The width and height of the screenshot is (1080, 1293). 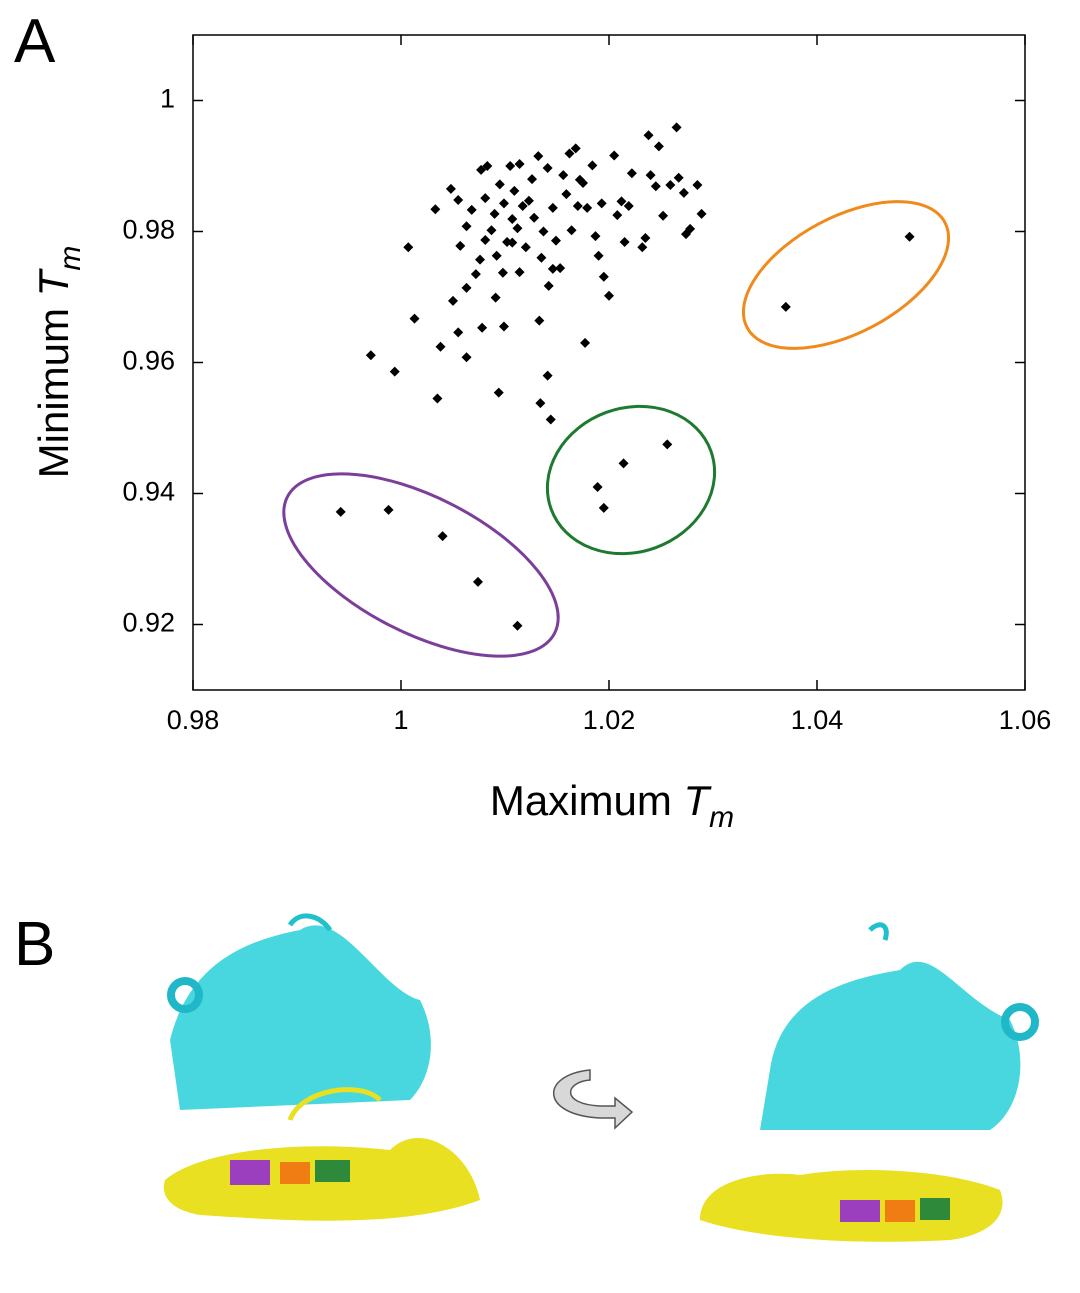 What do you see at coordinates (1025, 720) in the screenshot?
I see `x-tick-label: 1.06` at bounding box center [1025, 720].